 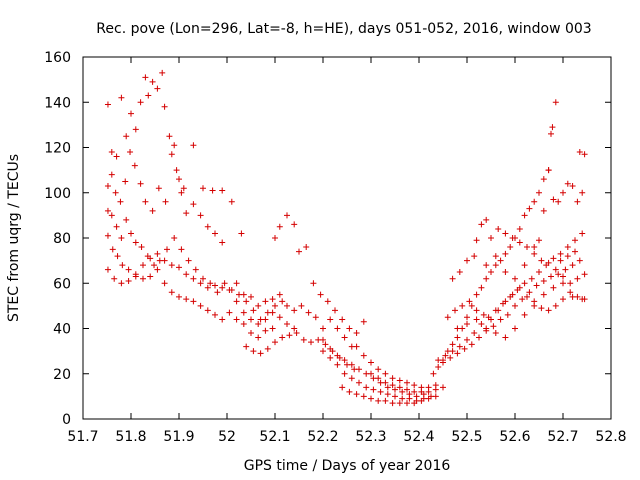 What do you see at coordinates (14, 238) in the screenshot?
I see `y-axis-label: STEC from uqrg / TECUs` at bounding box center [14, 238].